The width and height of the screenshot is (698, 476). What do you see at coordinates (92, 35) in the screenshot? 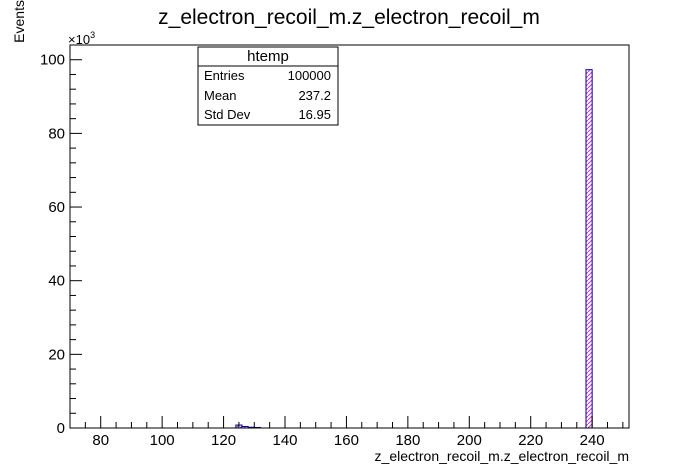
I see `y-exponent-power: 3` at bounding box center [92, 35].